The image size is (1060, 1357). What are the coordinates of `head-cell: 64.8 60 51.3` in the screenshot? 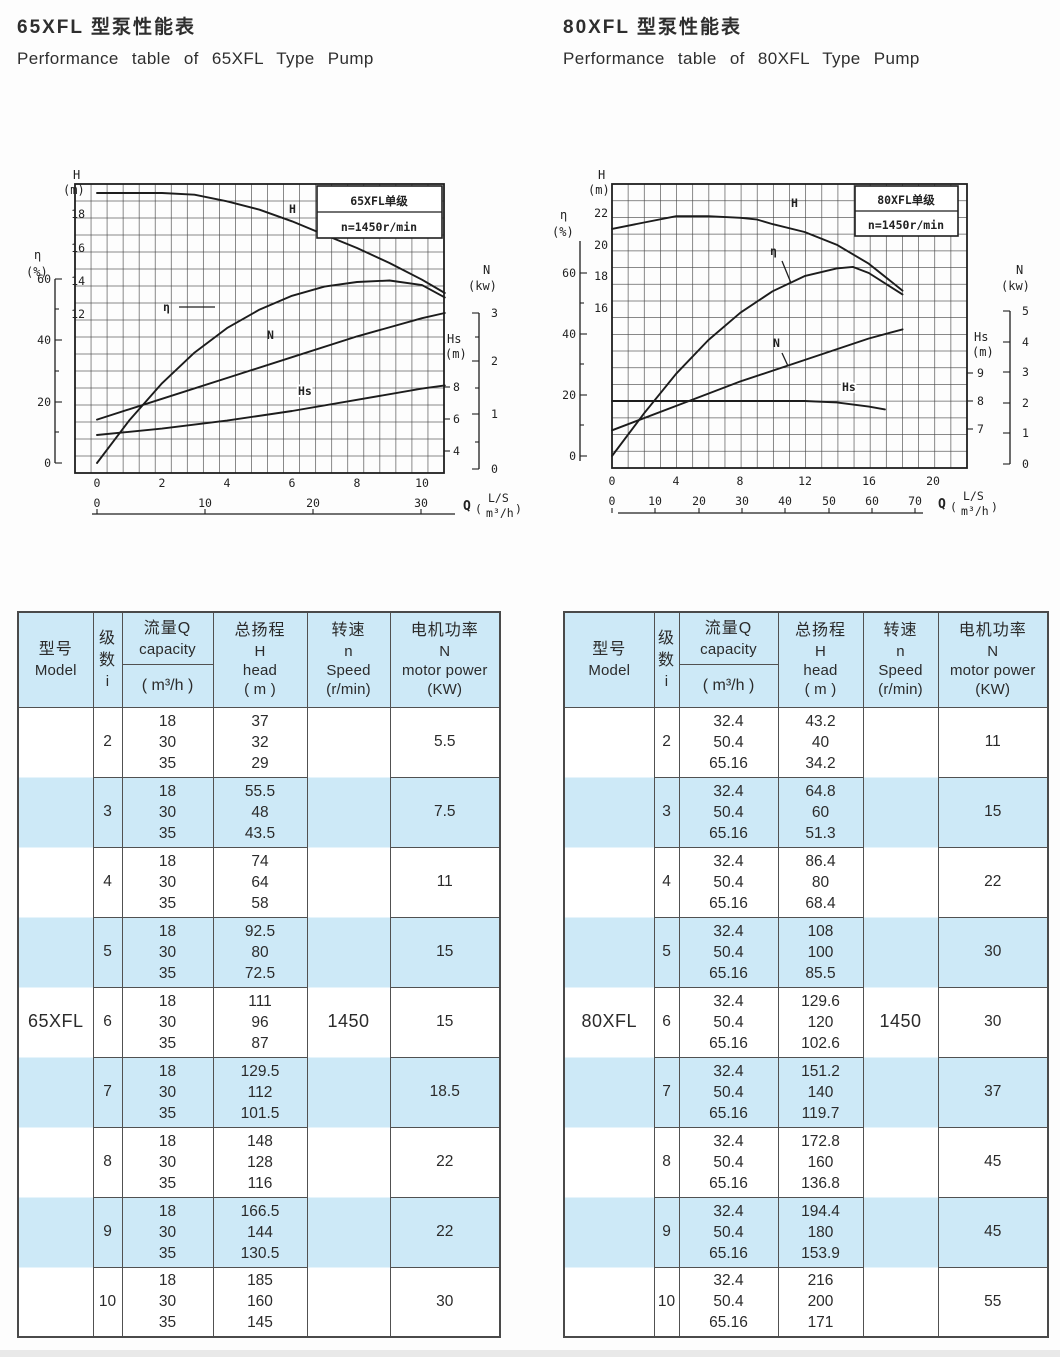 It's located at (820, 812).